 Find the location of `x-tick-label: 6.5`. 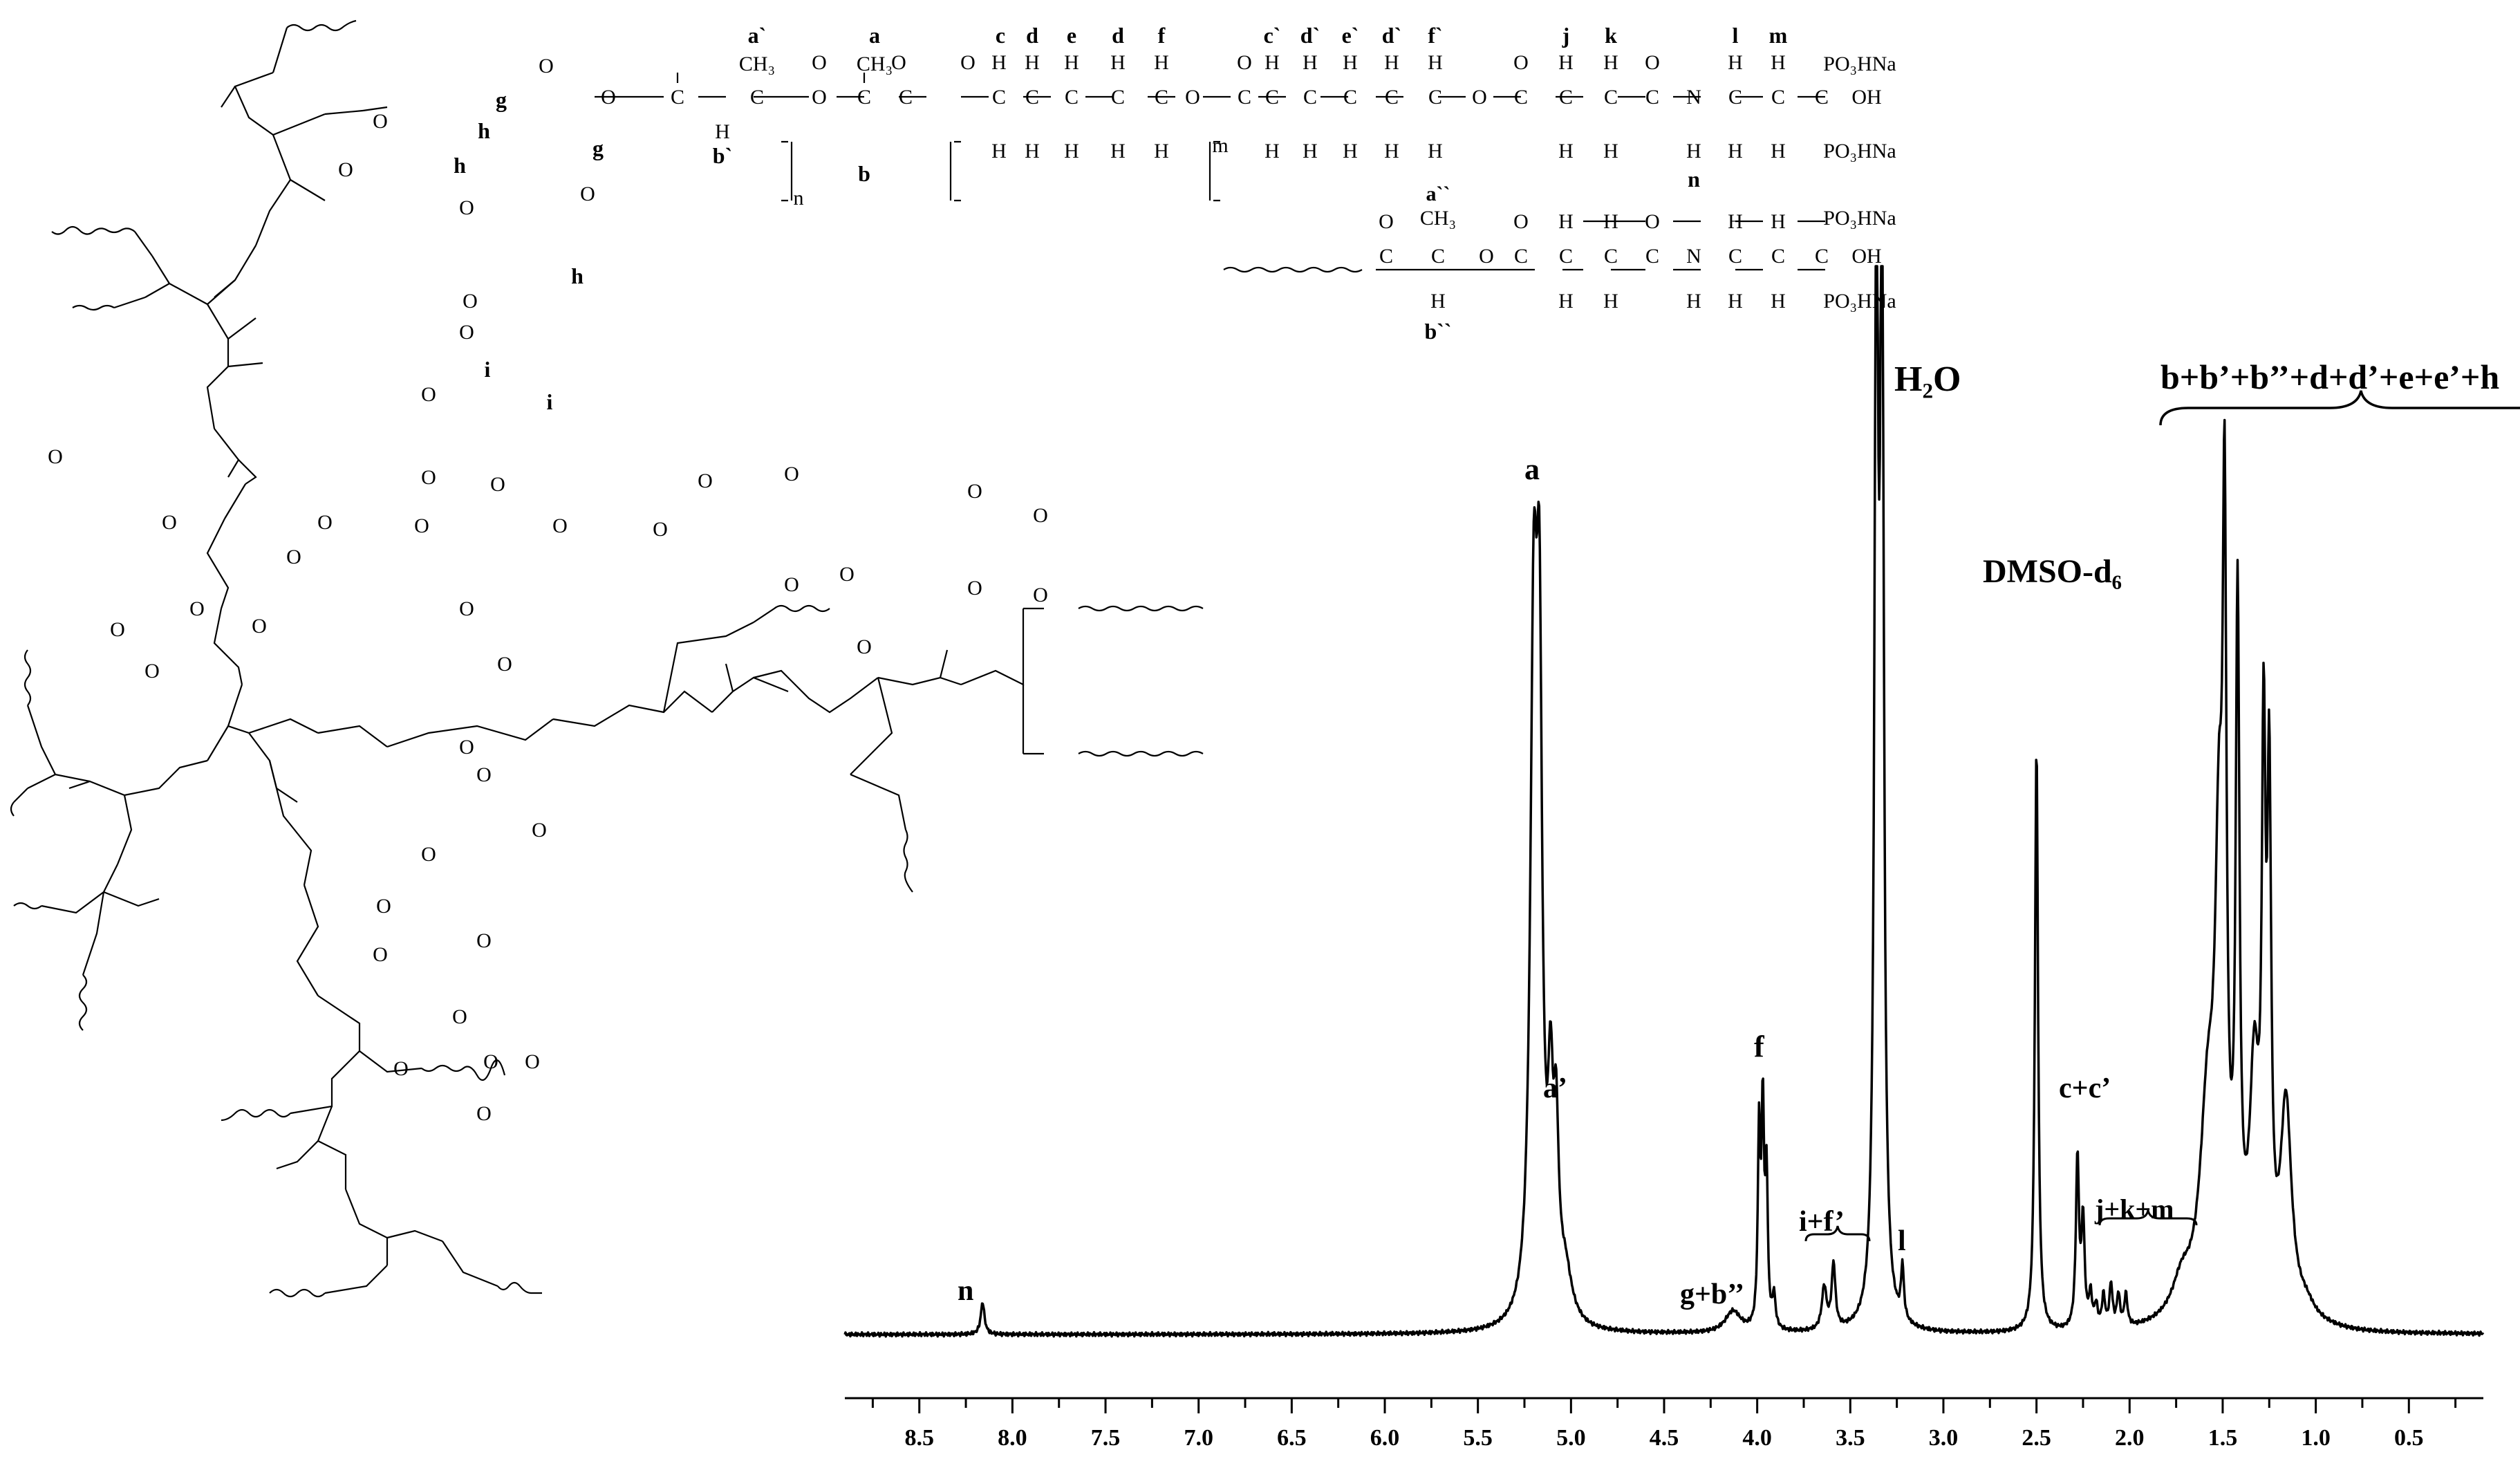

x-tick-label: 6.5 is located at coordinates (1292, 1438).